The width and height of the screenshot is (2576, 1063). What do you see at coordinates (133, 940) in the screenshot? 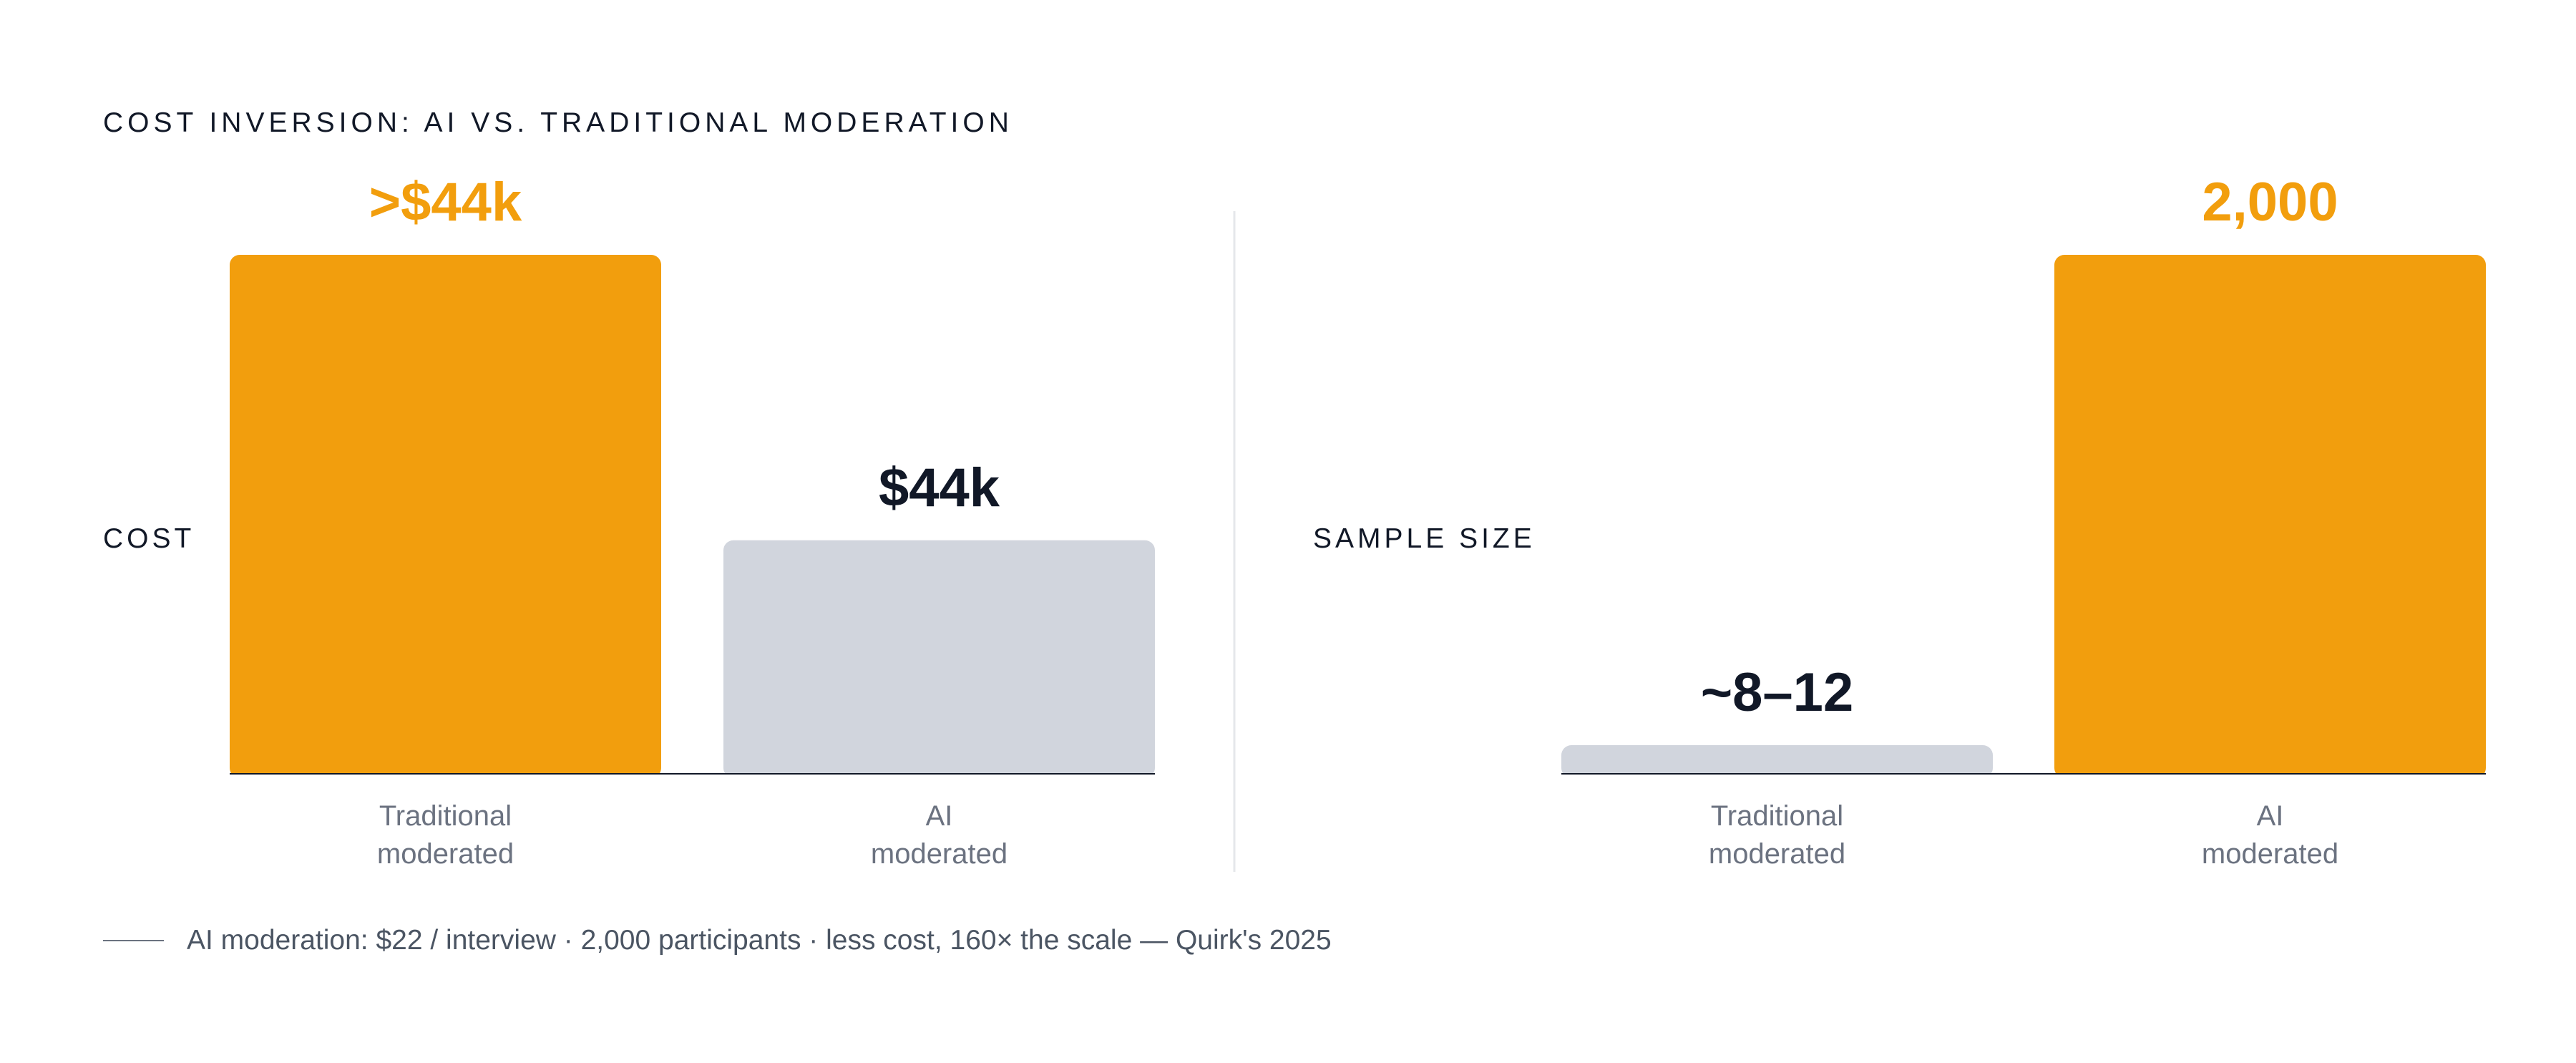
I see `footnote-rule` at bounding box center [133, 940].